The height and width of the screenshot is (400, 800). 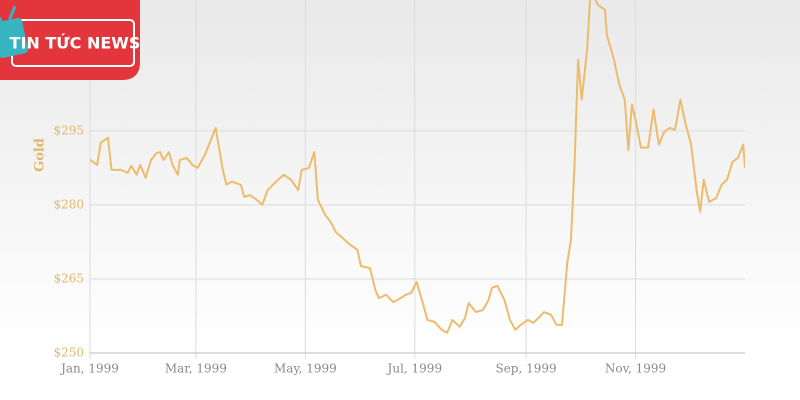 What do you see at coordinates (525, 369) in the screenshot?
I see `x-tick-label: Sep, 1999` at bounding box center [525, 369].